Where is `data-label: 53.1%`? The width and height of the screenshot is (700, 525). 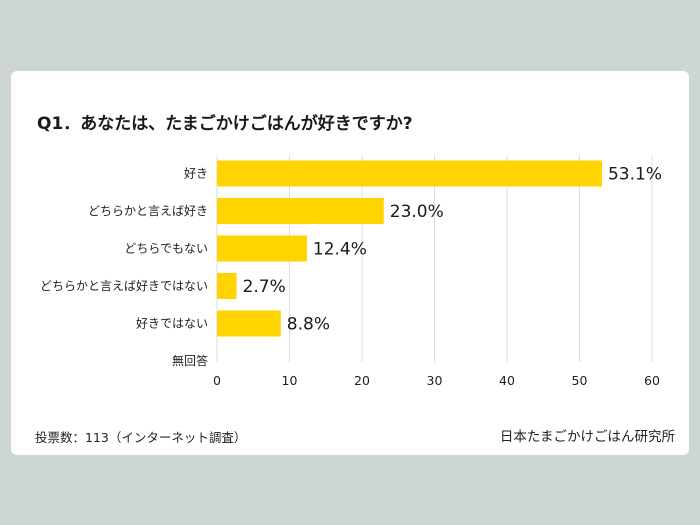 data-label: 53.1% is located at coordinates (635, 175).